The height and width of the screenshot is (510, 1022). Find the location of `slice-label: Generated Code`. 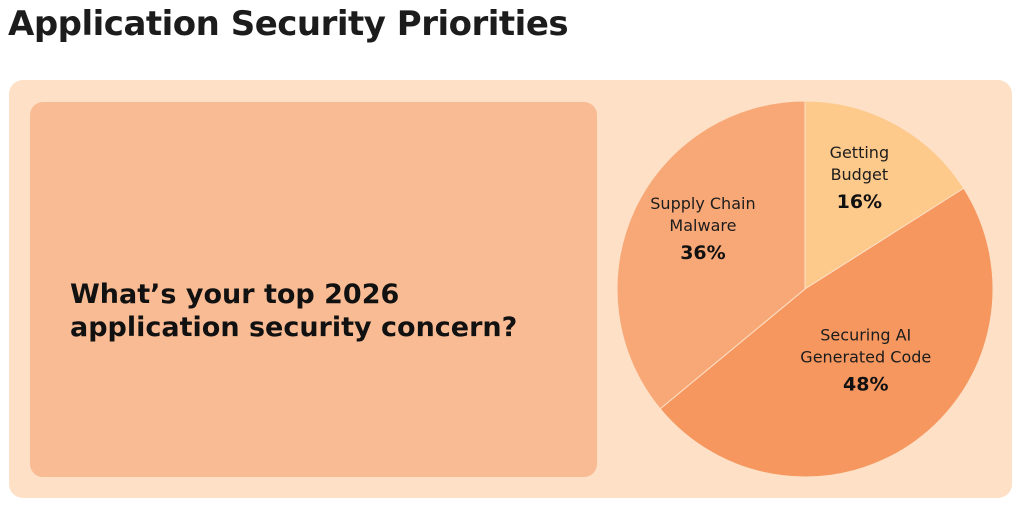

slice-label: Generated Code is located at coordinates (865, 357).